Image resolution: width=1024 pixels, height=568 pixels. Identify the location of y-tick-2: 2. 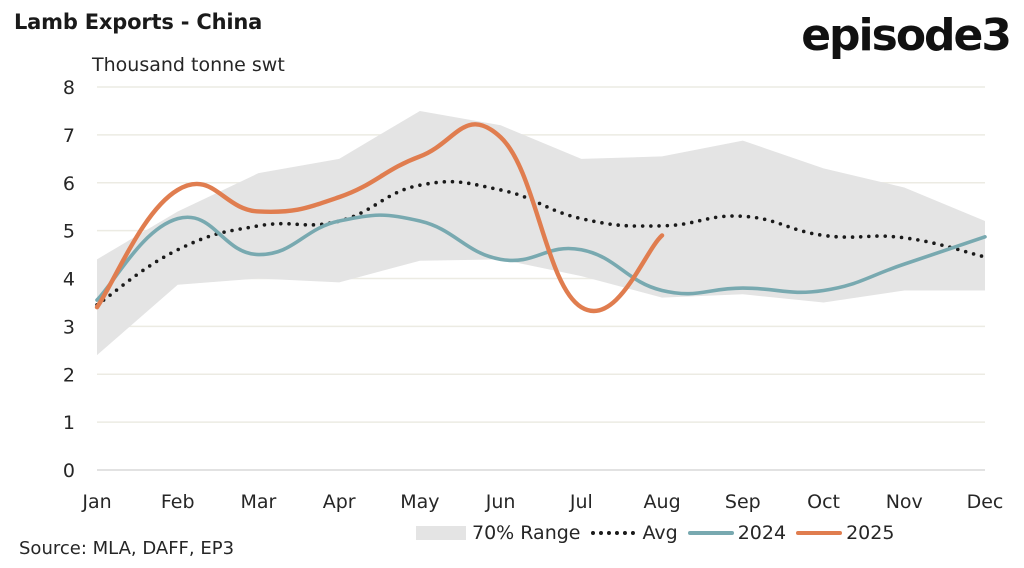
(69, 375).